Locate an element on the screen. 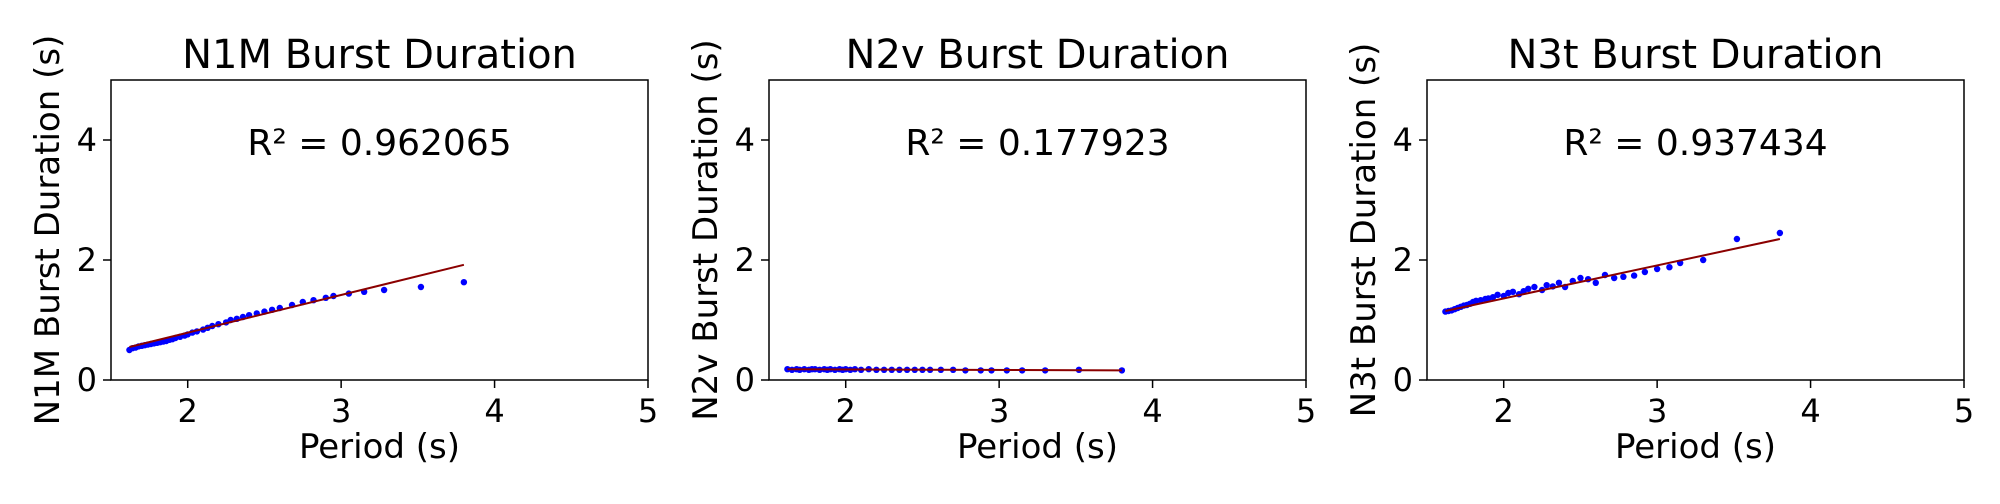 The image size is (2000, 504). r-squared-annotation: R² = 0.937434 is located at coordinates (1695, 143).